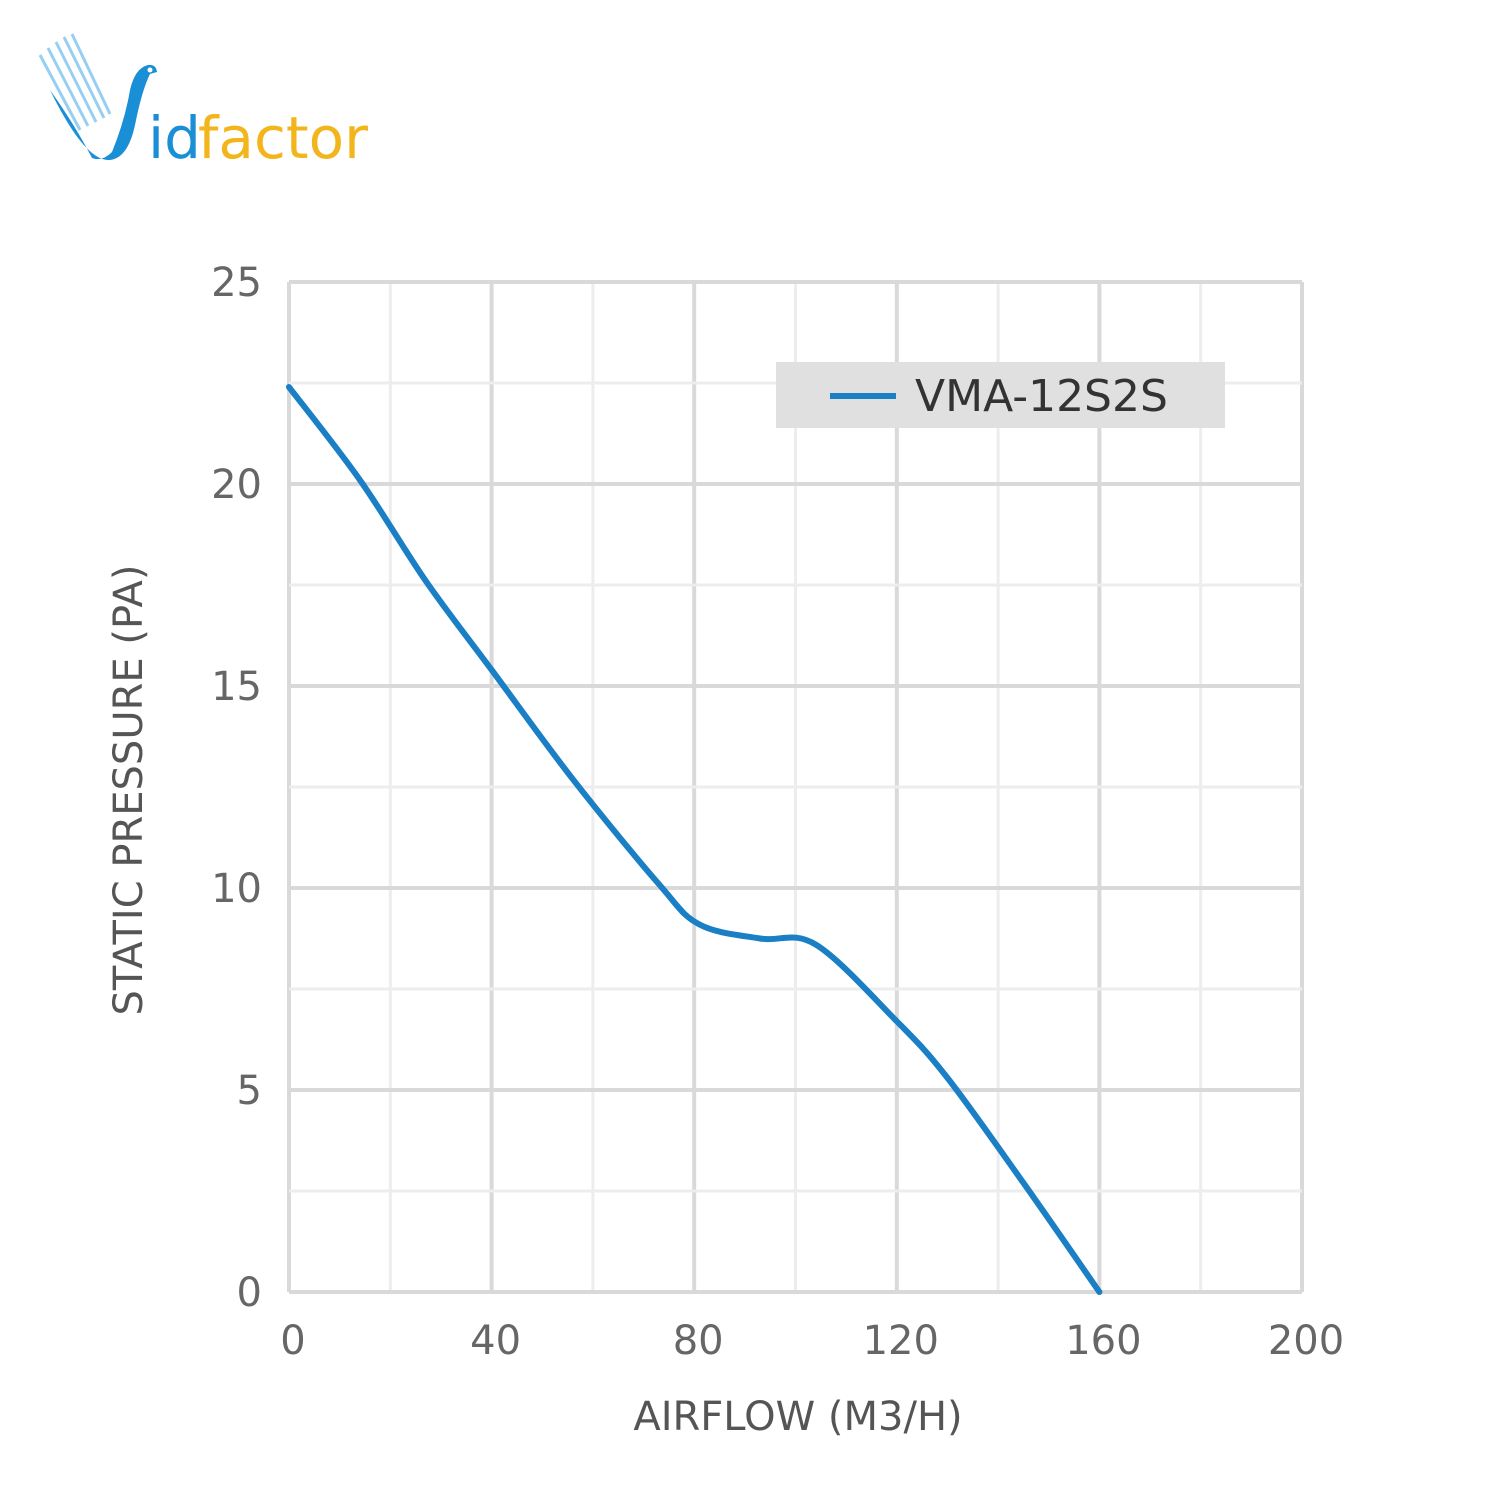 The width and height of the screenshot is (1500, 1500). What do you see at coordinates (249, 1293) in the screenshot?
I see `y-tick-label: 0` at bounding box center [249, 1293].